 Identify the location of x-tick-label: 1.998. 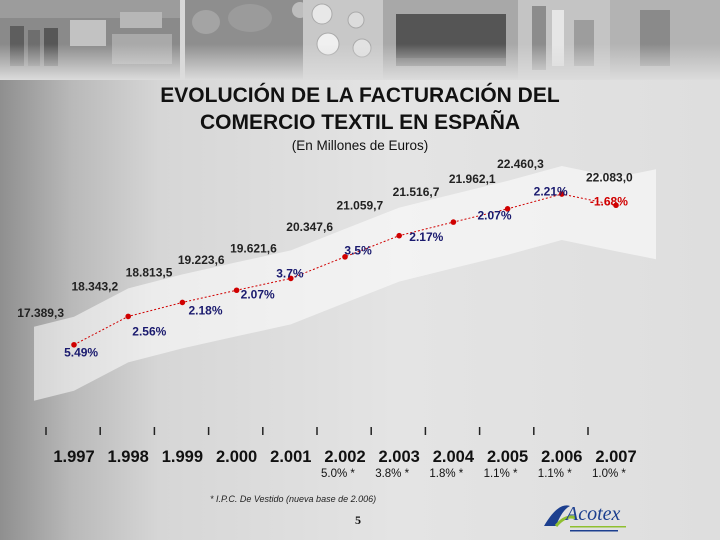
(128, 457).